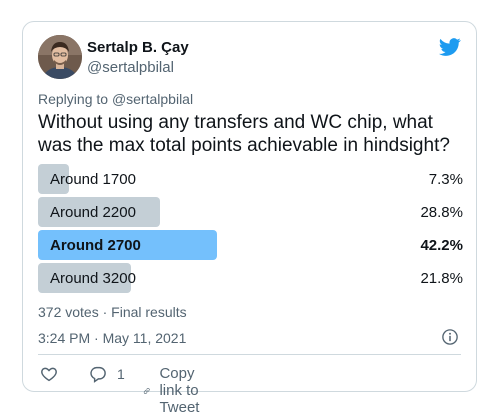  What do you see at coordinates (93, 179) in the screenshot?
I see `poll-option-label: Around 1700` at bounding box center [93, 179].